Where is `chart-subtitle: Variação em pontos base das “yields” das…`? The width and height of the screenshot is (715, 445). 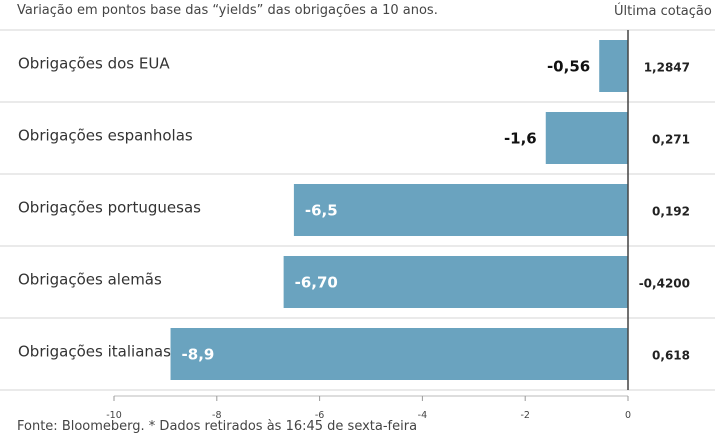
chart-subtitle: Variação em pontos base das “yields” das… is located at coordinates (227, 10).